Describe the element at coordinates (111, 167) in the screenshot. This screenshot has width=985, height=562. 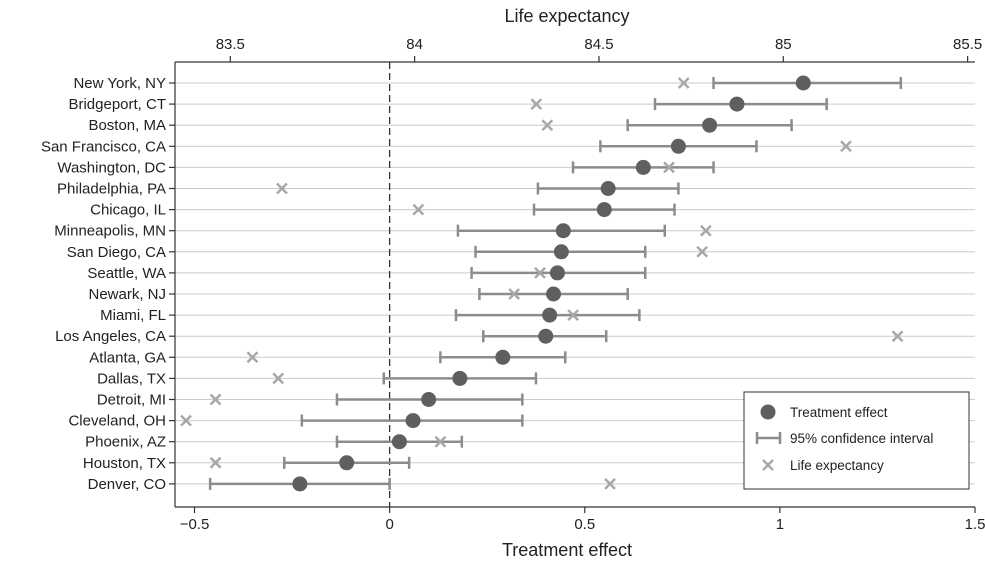
I see `city-label: Washington, DC` at that location.